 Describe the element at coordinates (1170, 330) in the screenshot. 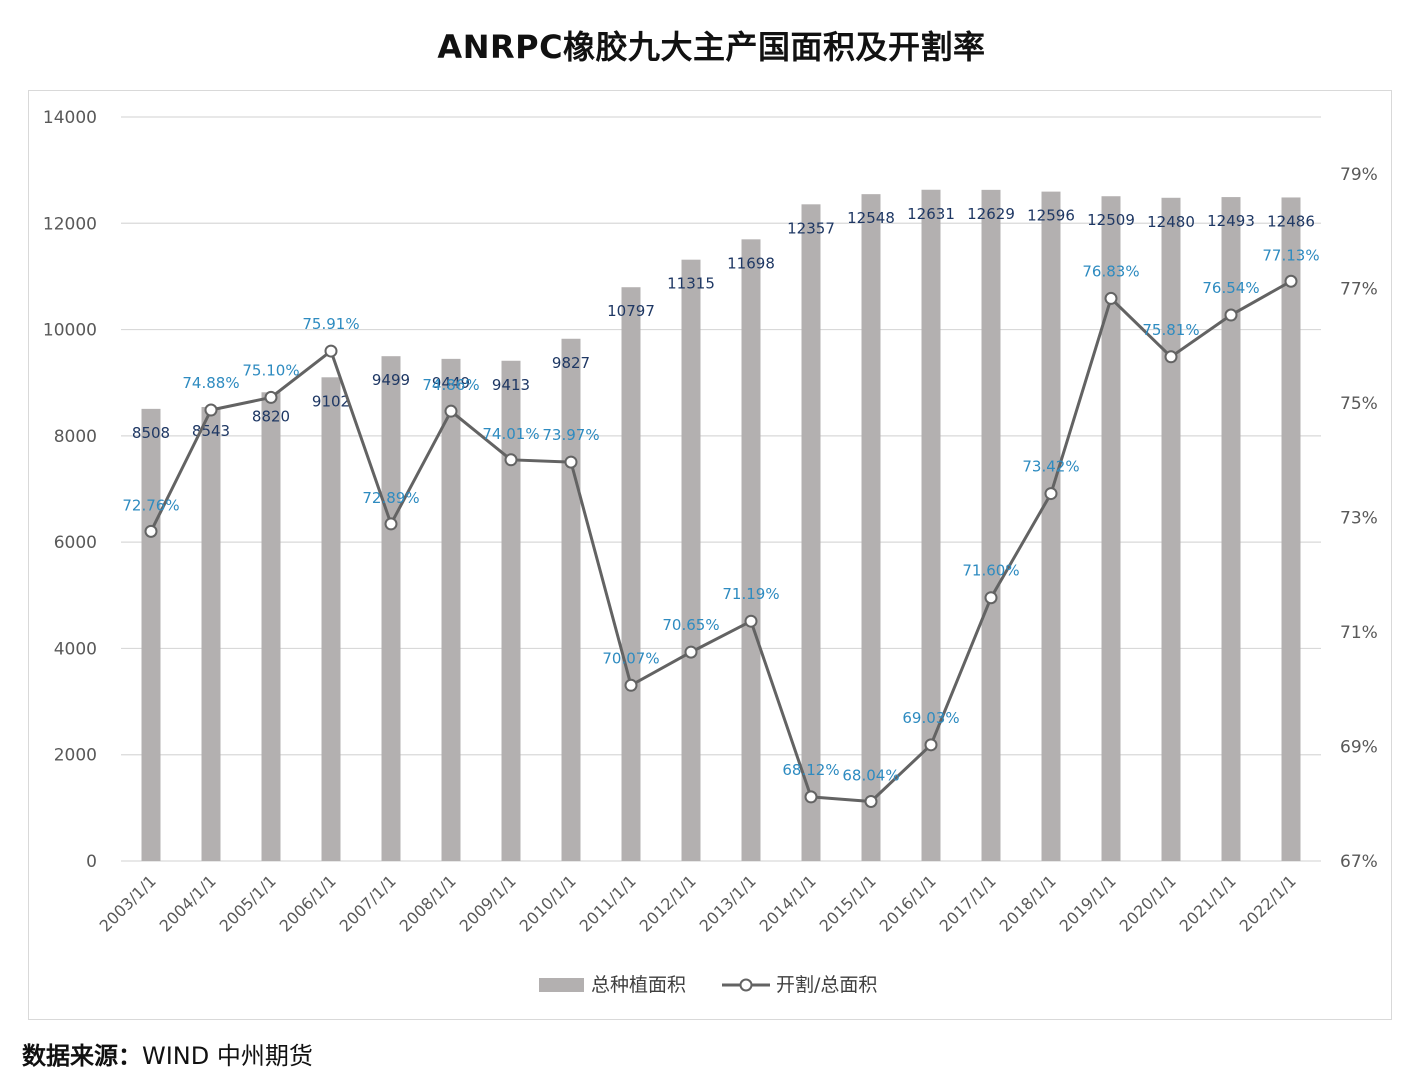

I see `rate-value-label: 75.81%` at that location.